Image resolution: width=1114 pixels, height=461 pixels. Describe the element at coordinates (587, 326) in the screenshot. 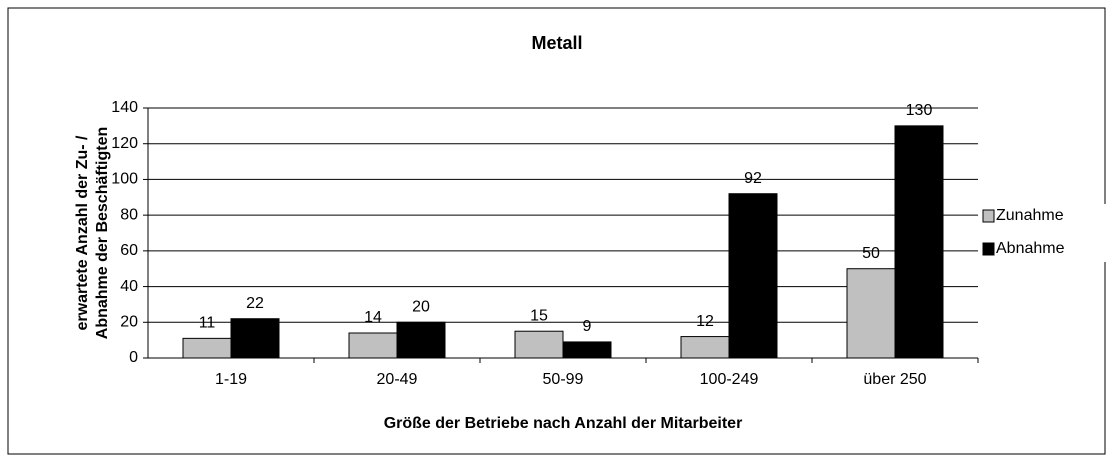

I see `data-label: 9` at that location.